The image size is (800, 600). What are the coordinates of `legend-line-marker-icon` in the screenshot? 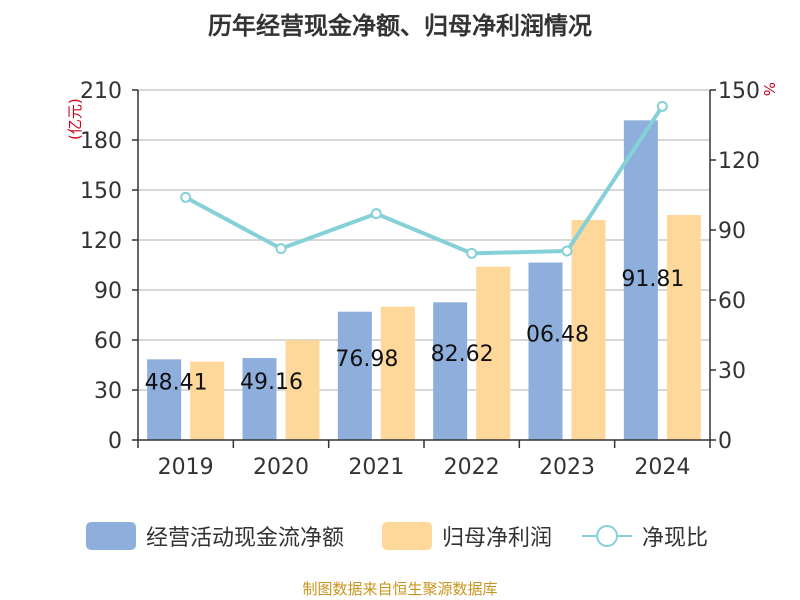 It's located at (607, 536).